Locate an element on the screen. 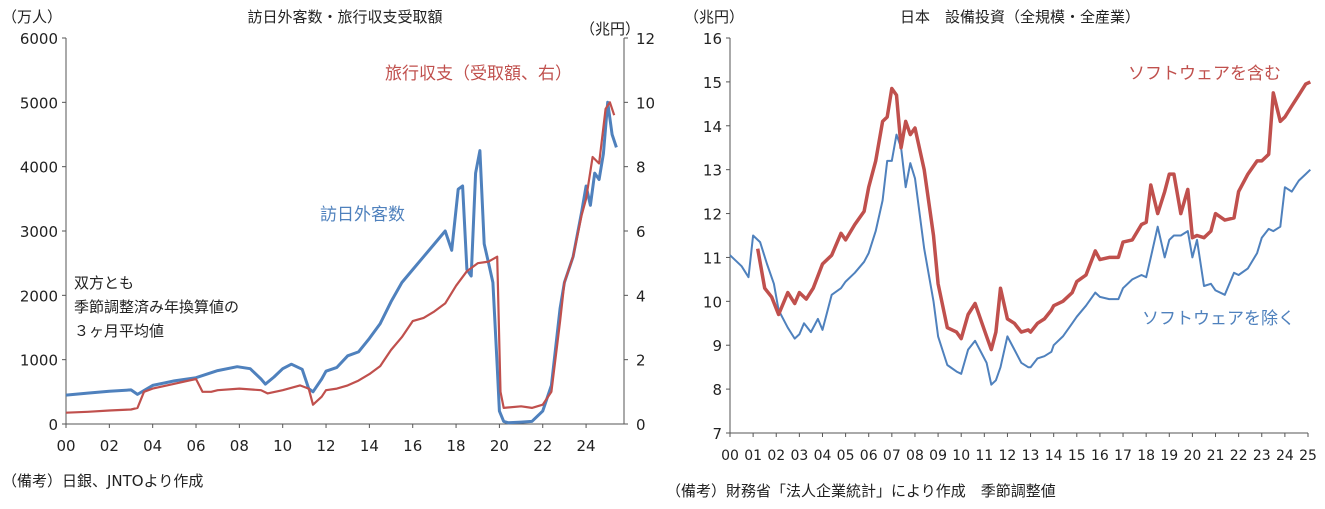 The image size is (1325, 509). right-y-tick-label: 0 is located at coordinates (641, 425).